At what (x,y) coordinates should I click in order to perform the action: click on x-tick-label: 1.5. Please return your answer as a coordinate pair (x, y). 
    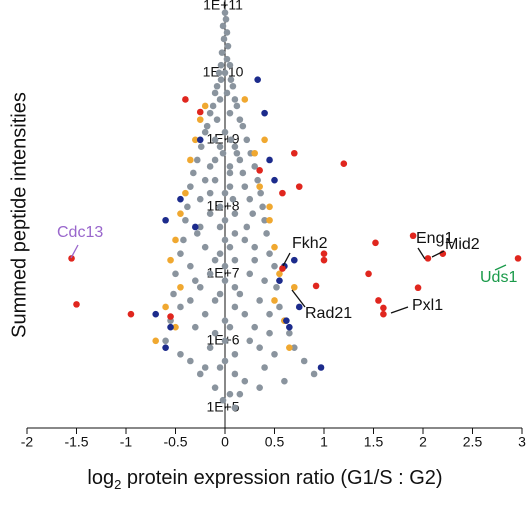
    Looking at the image, I should click on (374, 442).